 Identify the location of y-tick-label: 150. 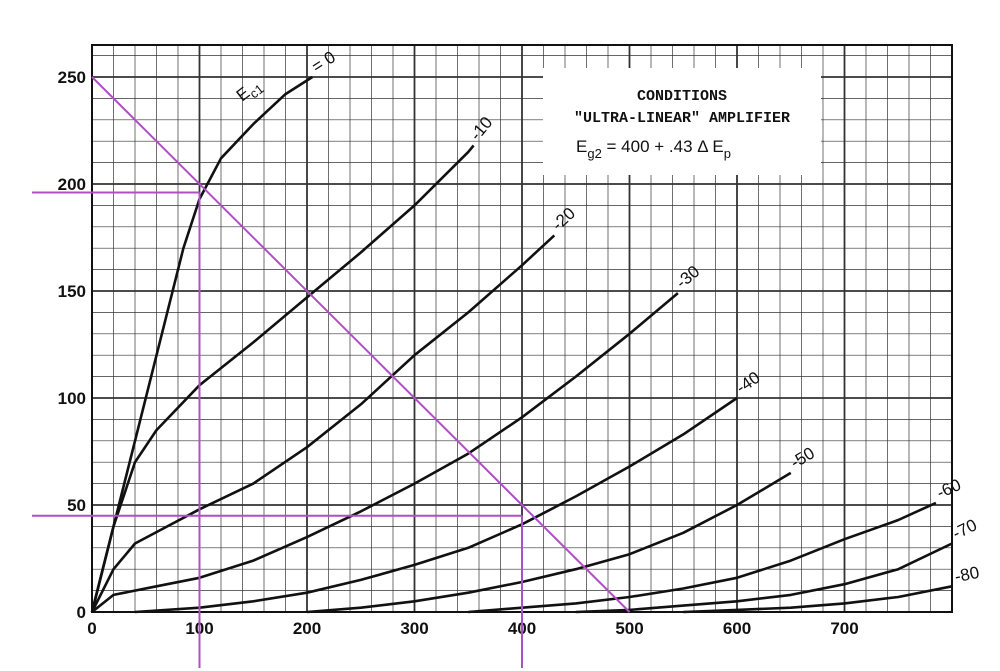
(72, 291).